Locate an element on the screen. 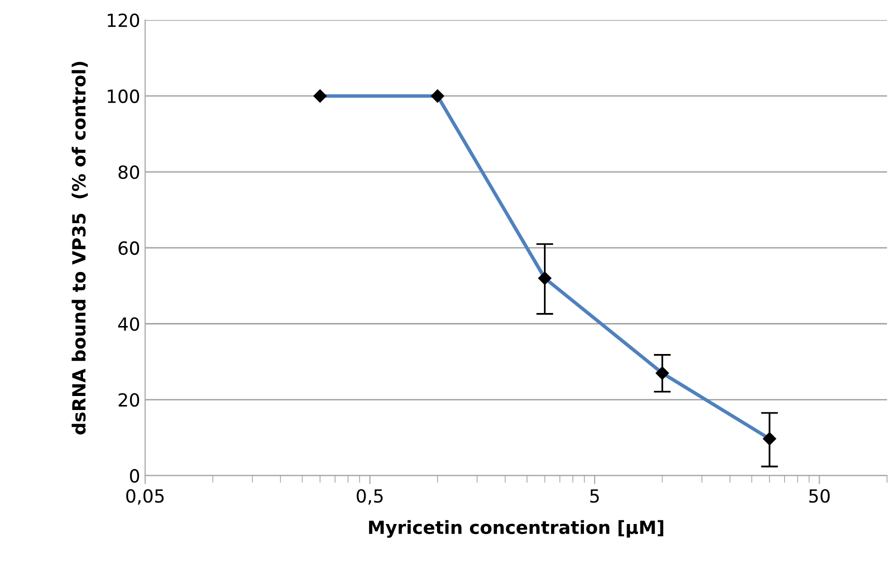 The width and height of the screenshot is (896, 573). y-tick-label: 40 is located at coordinates (129, 324).